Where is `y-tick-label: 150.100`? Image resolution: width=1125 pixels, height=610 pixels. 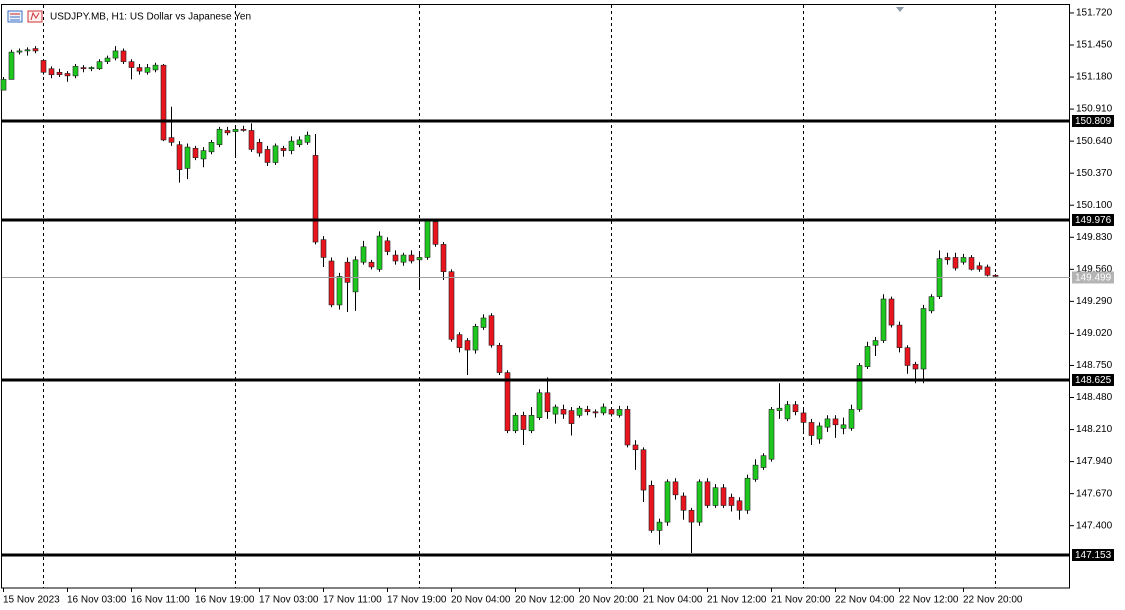 y-tick-label: 150.100 is located at coordinates (1094, 205).